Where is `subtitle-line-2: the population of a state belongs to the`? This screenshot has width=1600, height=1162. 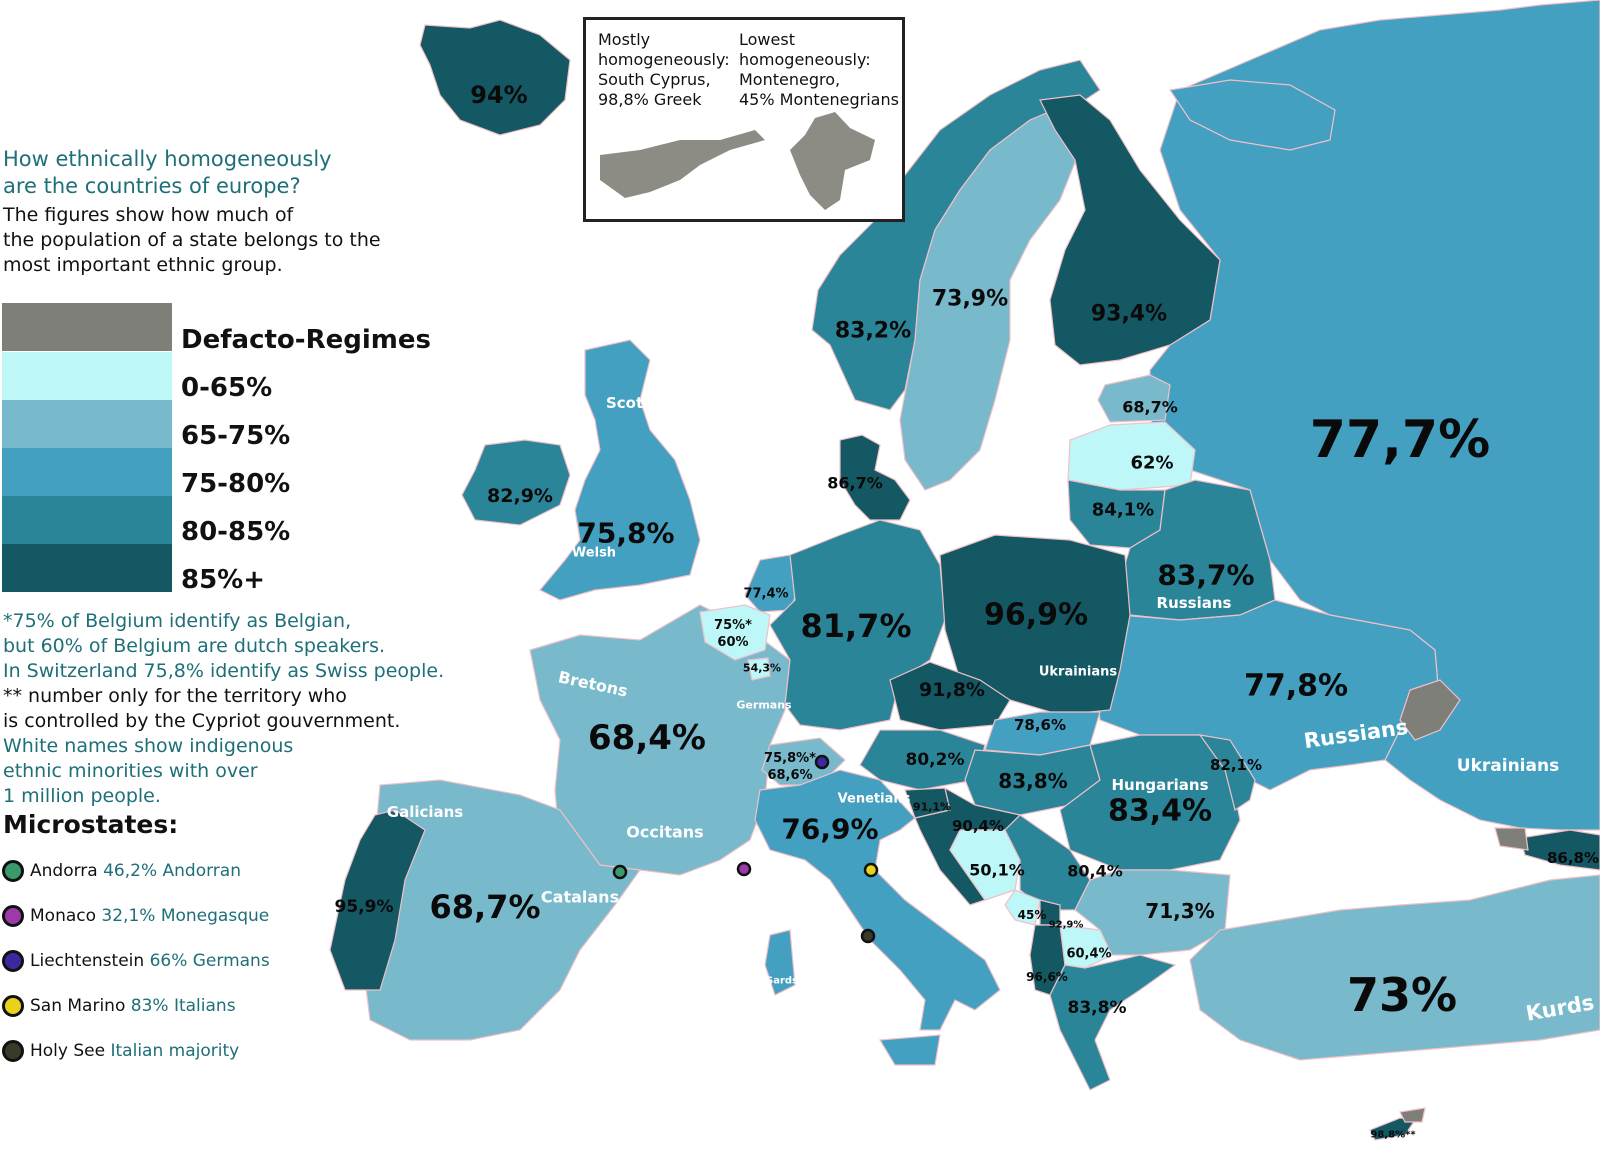
subtitle-line-2: the population of a state belongs to the is located at coordinates (192, 240).